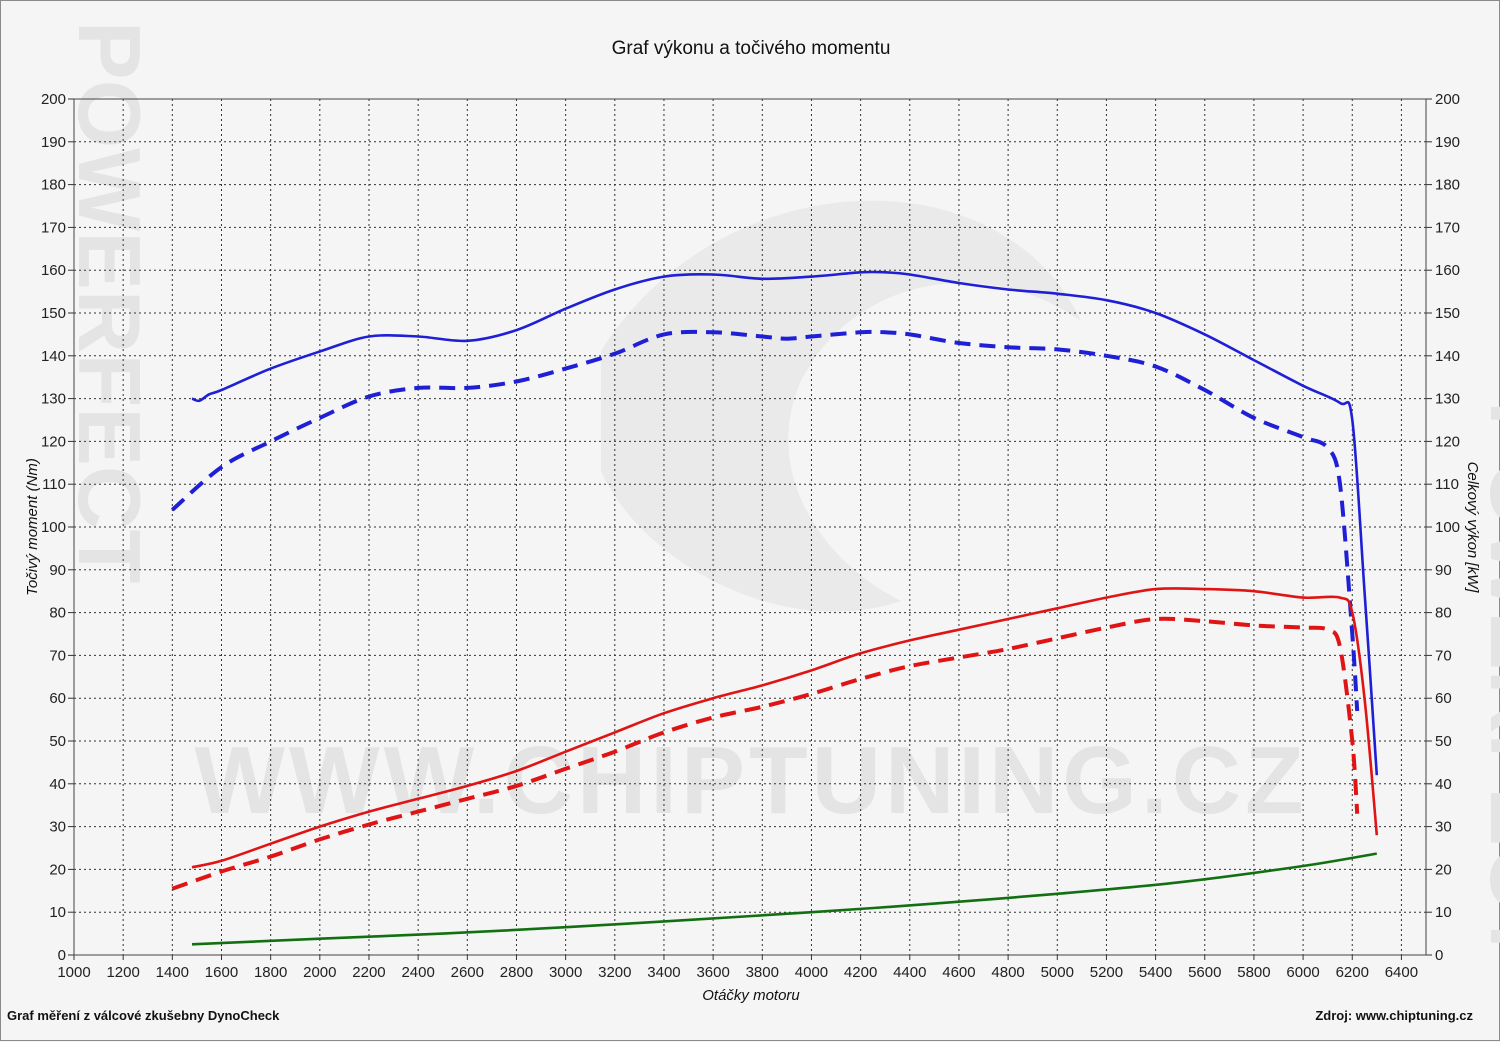 The image size is (1500, 1042). Describe the element at coordinates (53, 227) in the screenshot. I see `y-left-tick-label: 170` at that location.